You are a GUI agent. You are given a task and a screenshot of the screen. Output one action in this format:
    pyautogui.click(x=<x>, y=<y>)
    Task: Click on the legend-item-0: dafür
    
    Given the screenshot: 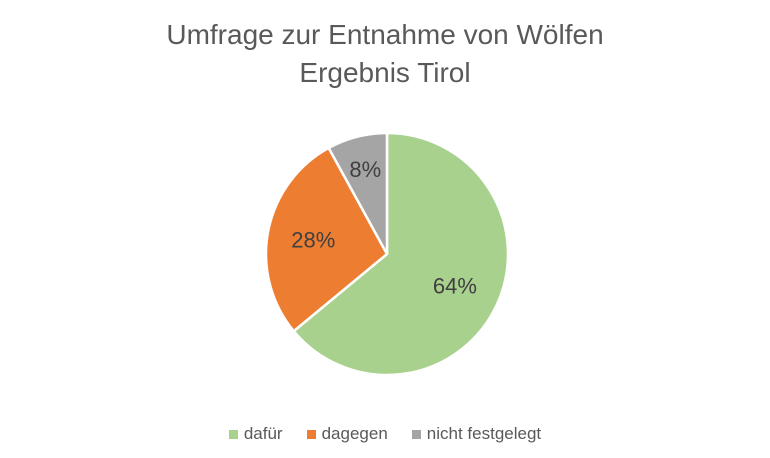 What is the action you would take?
    pyautogui.click(x=255, y=434)
    